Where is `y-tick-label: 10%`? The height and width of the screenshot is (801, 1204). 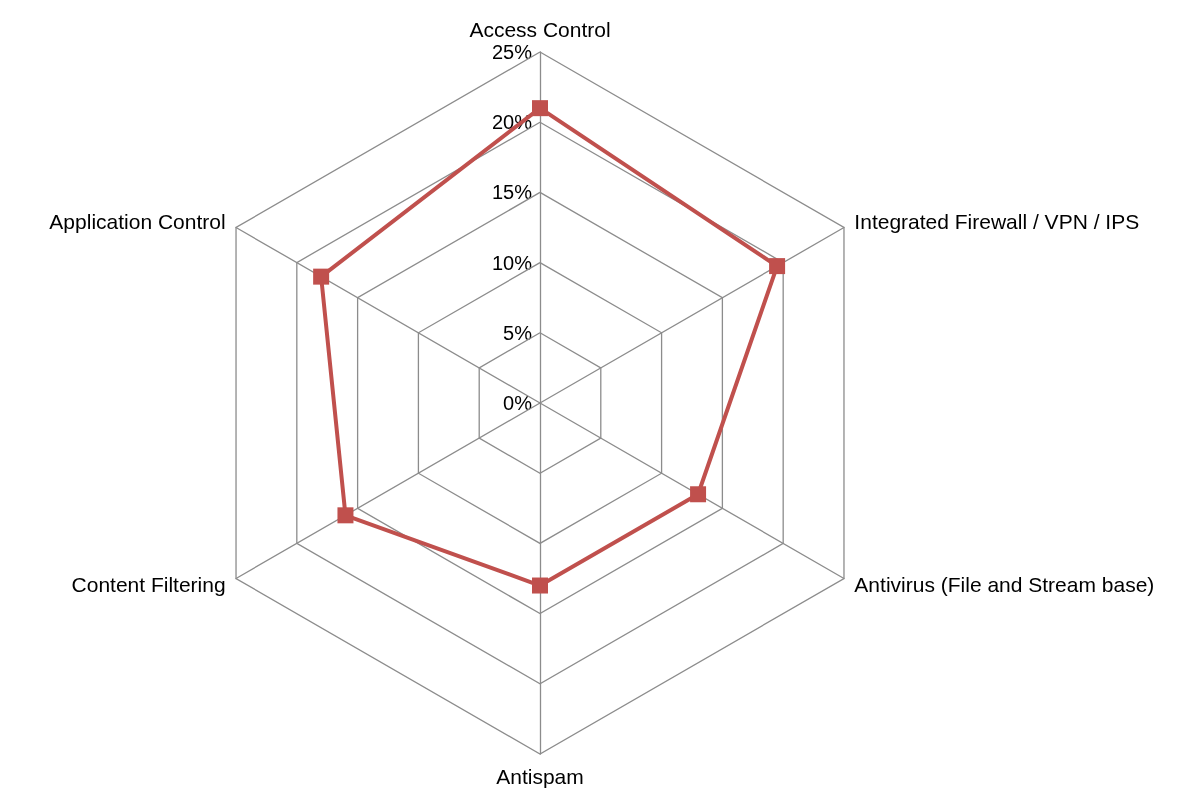 y-tick-label: 10% is located at coordinates (512, 262).